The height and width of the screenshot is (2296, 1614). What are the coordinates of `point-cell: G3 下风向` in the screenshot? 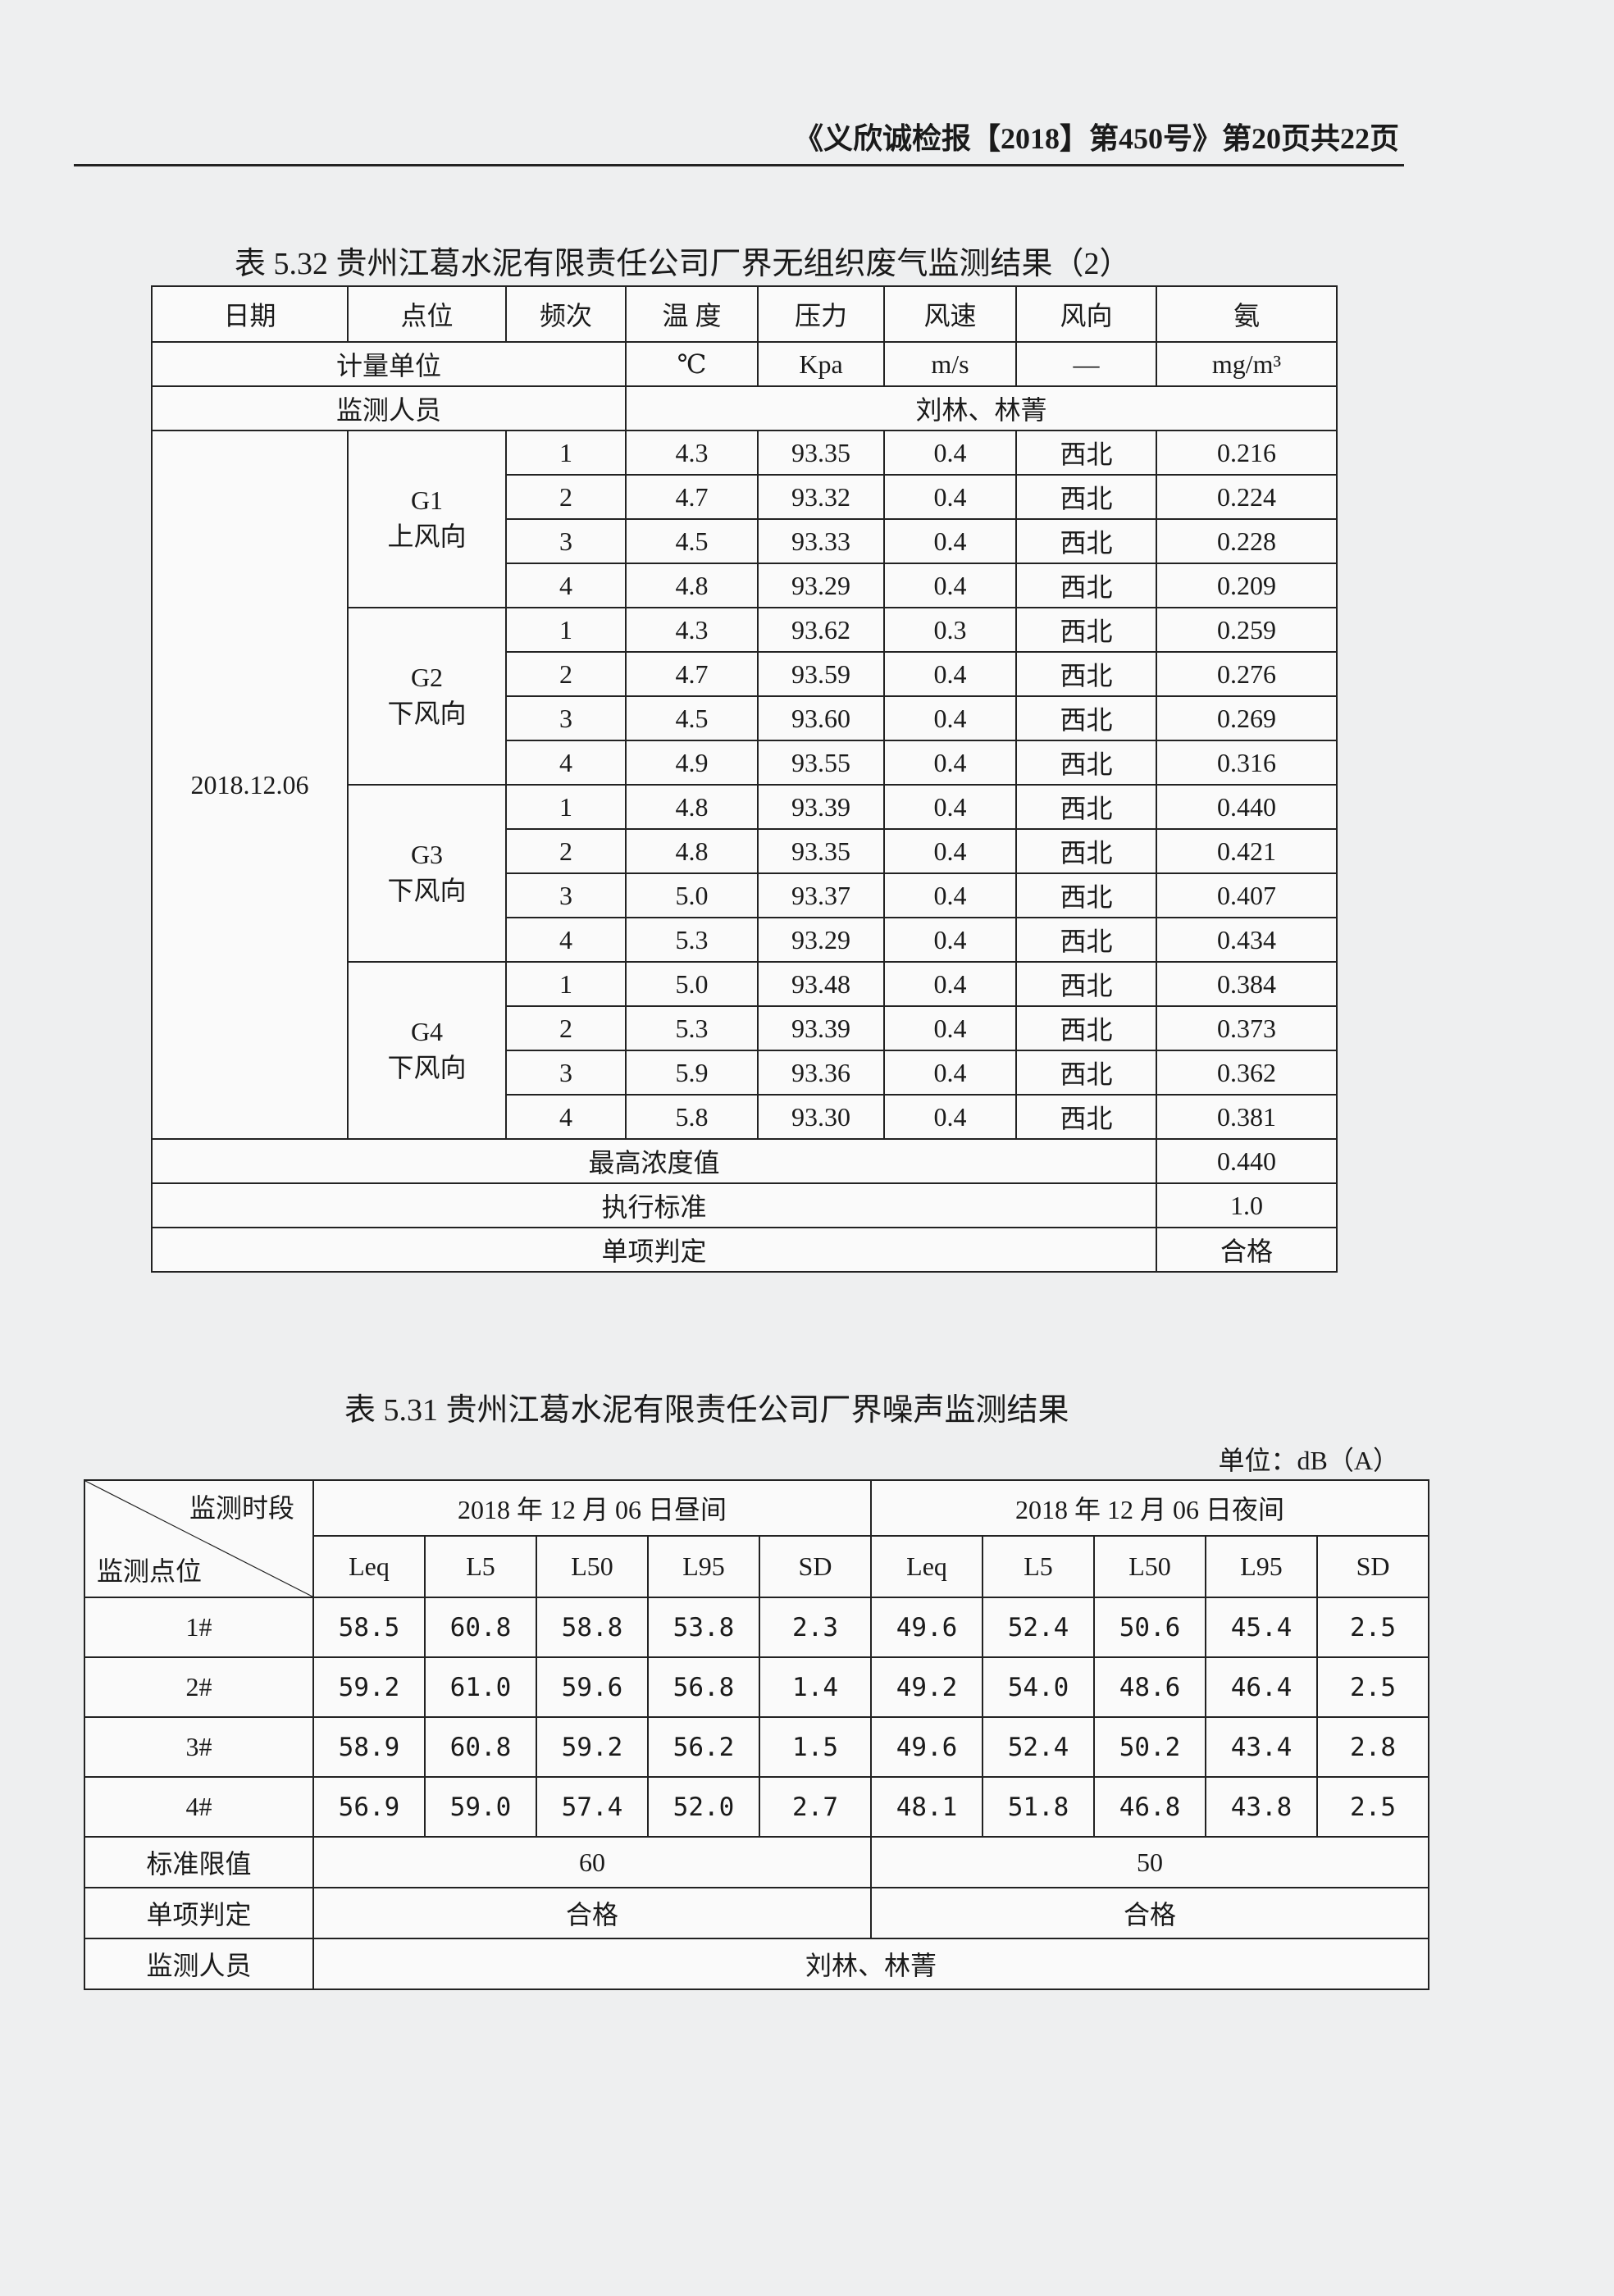 It's located at (427, 873).